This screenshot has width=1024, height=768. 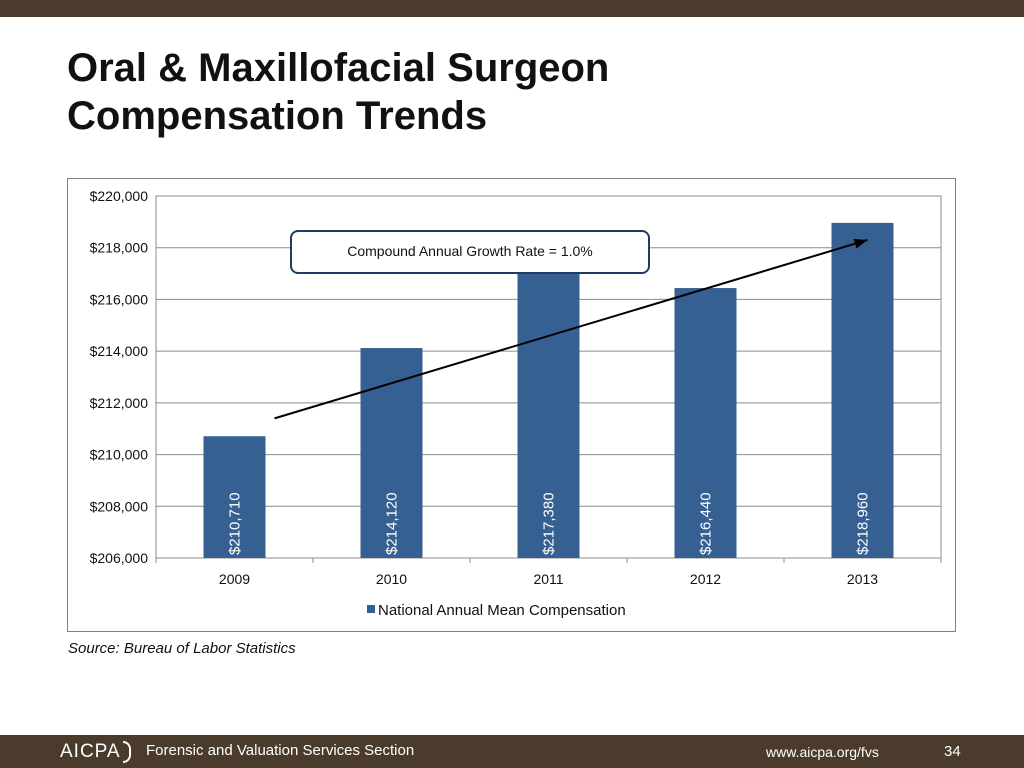 I want to click on y-tick-label: $214,000, so click(x=119, y=351).